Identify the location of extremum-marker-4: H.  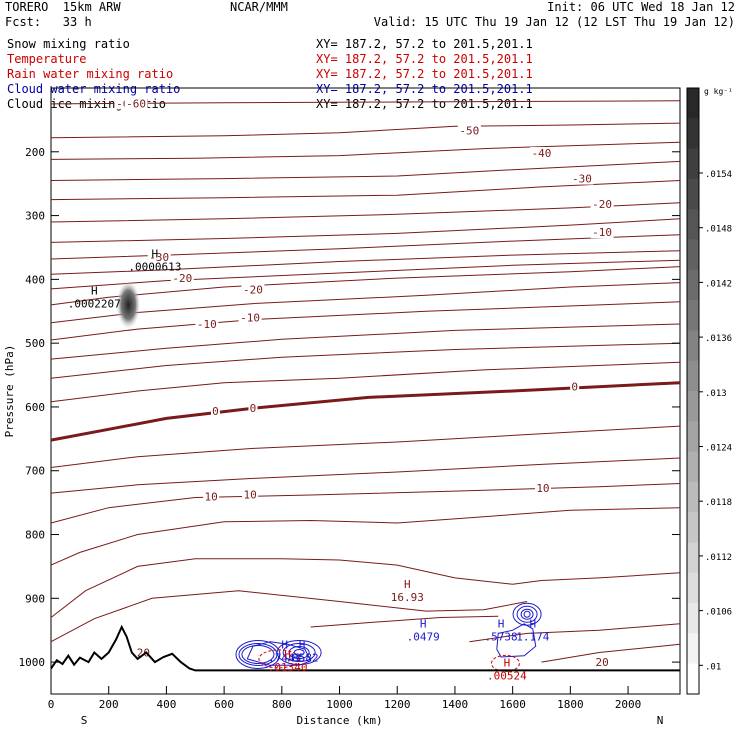
(501, 623).